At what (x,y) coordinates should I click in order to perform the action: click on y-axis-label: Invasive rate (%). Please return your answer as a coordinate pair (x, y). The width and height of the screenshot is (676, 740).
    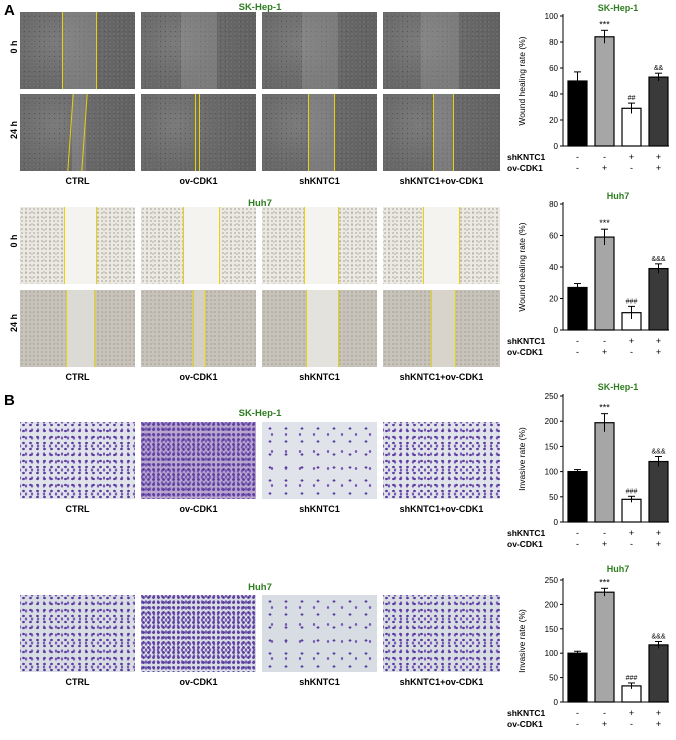
    Looking at the image, I should click on (522, 641).